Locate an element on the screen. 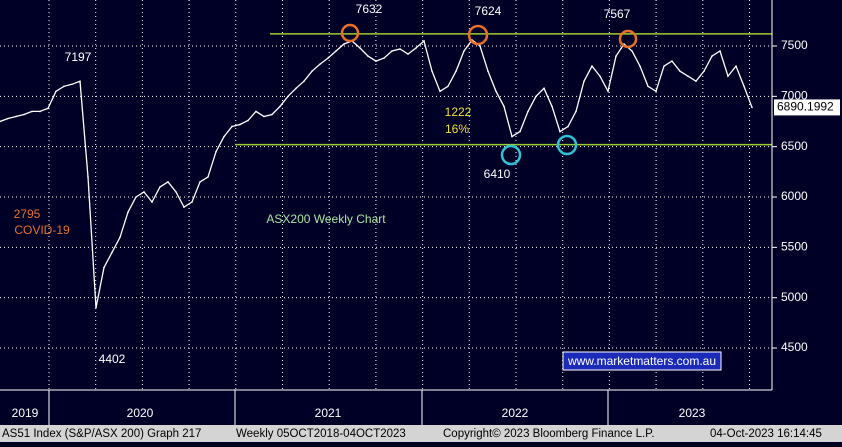  x-tick-label: 2023 is located at coordinates (692, 413).